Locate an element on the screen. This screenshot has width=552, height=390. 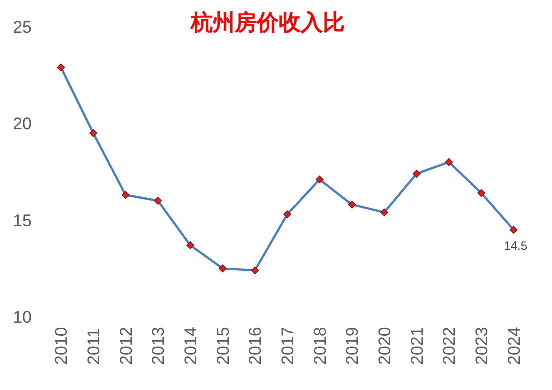
y-tick-label: 20 is located at coordinates (22, 124).